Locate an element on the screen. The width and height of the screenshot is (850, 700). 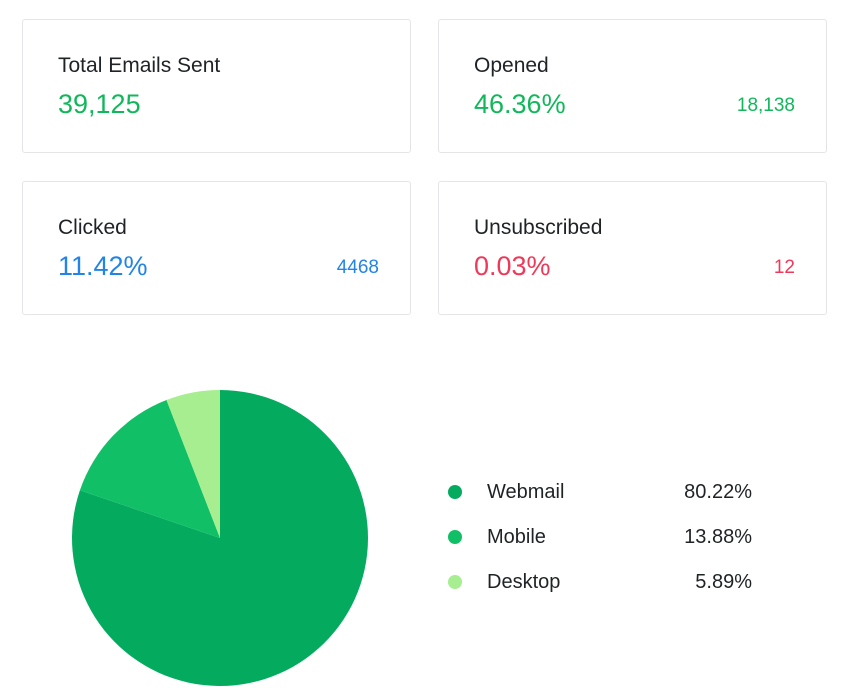
stat-label: Unsubscribed is located at coordinates (538, 227).